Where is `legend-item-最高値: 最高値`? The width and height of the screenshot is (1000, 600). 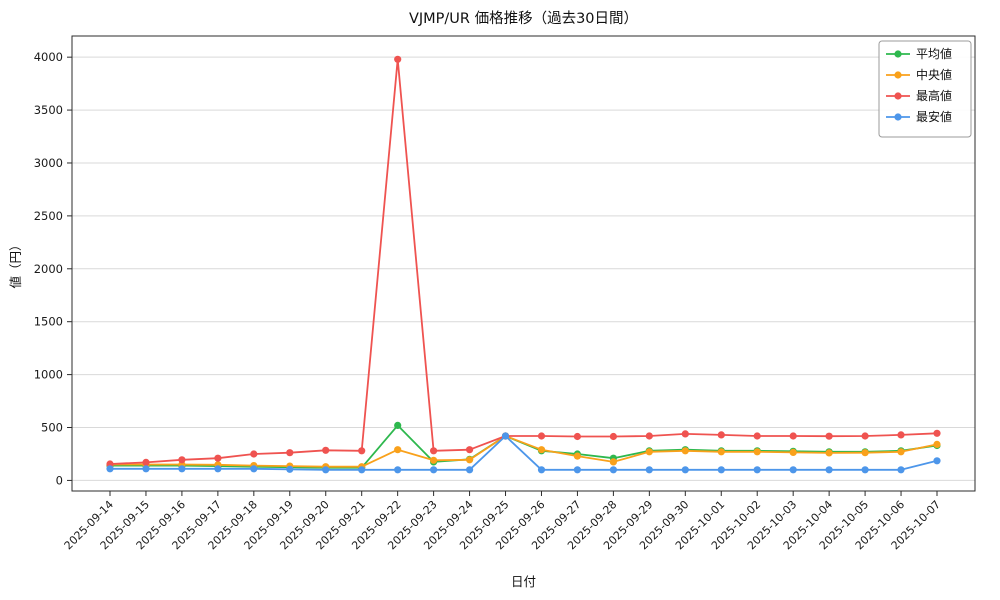
legend-item-最高値: 最高値 is located at coordinates (919, 95).